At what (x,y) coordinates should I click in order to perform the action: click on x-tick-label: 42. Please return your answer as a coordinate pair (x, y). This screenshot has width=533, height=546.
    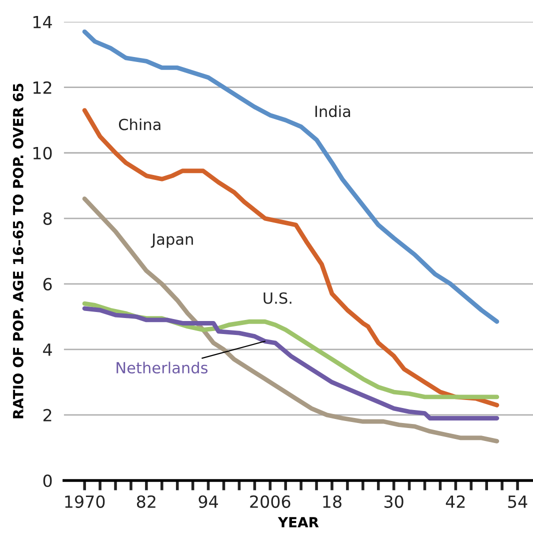
    Looking at the image, I should click on (455, 501).